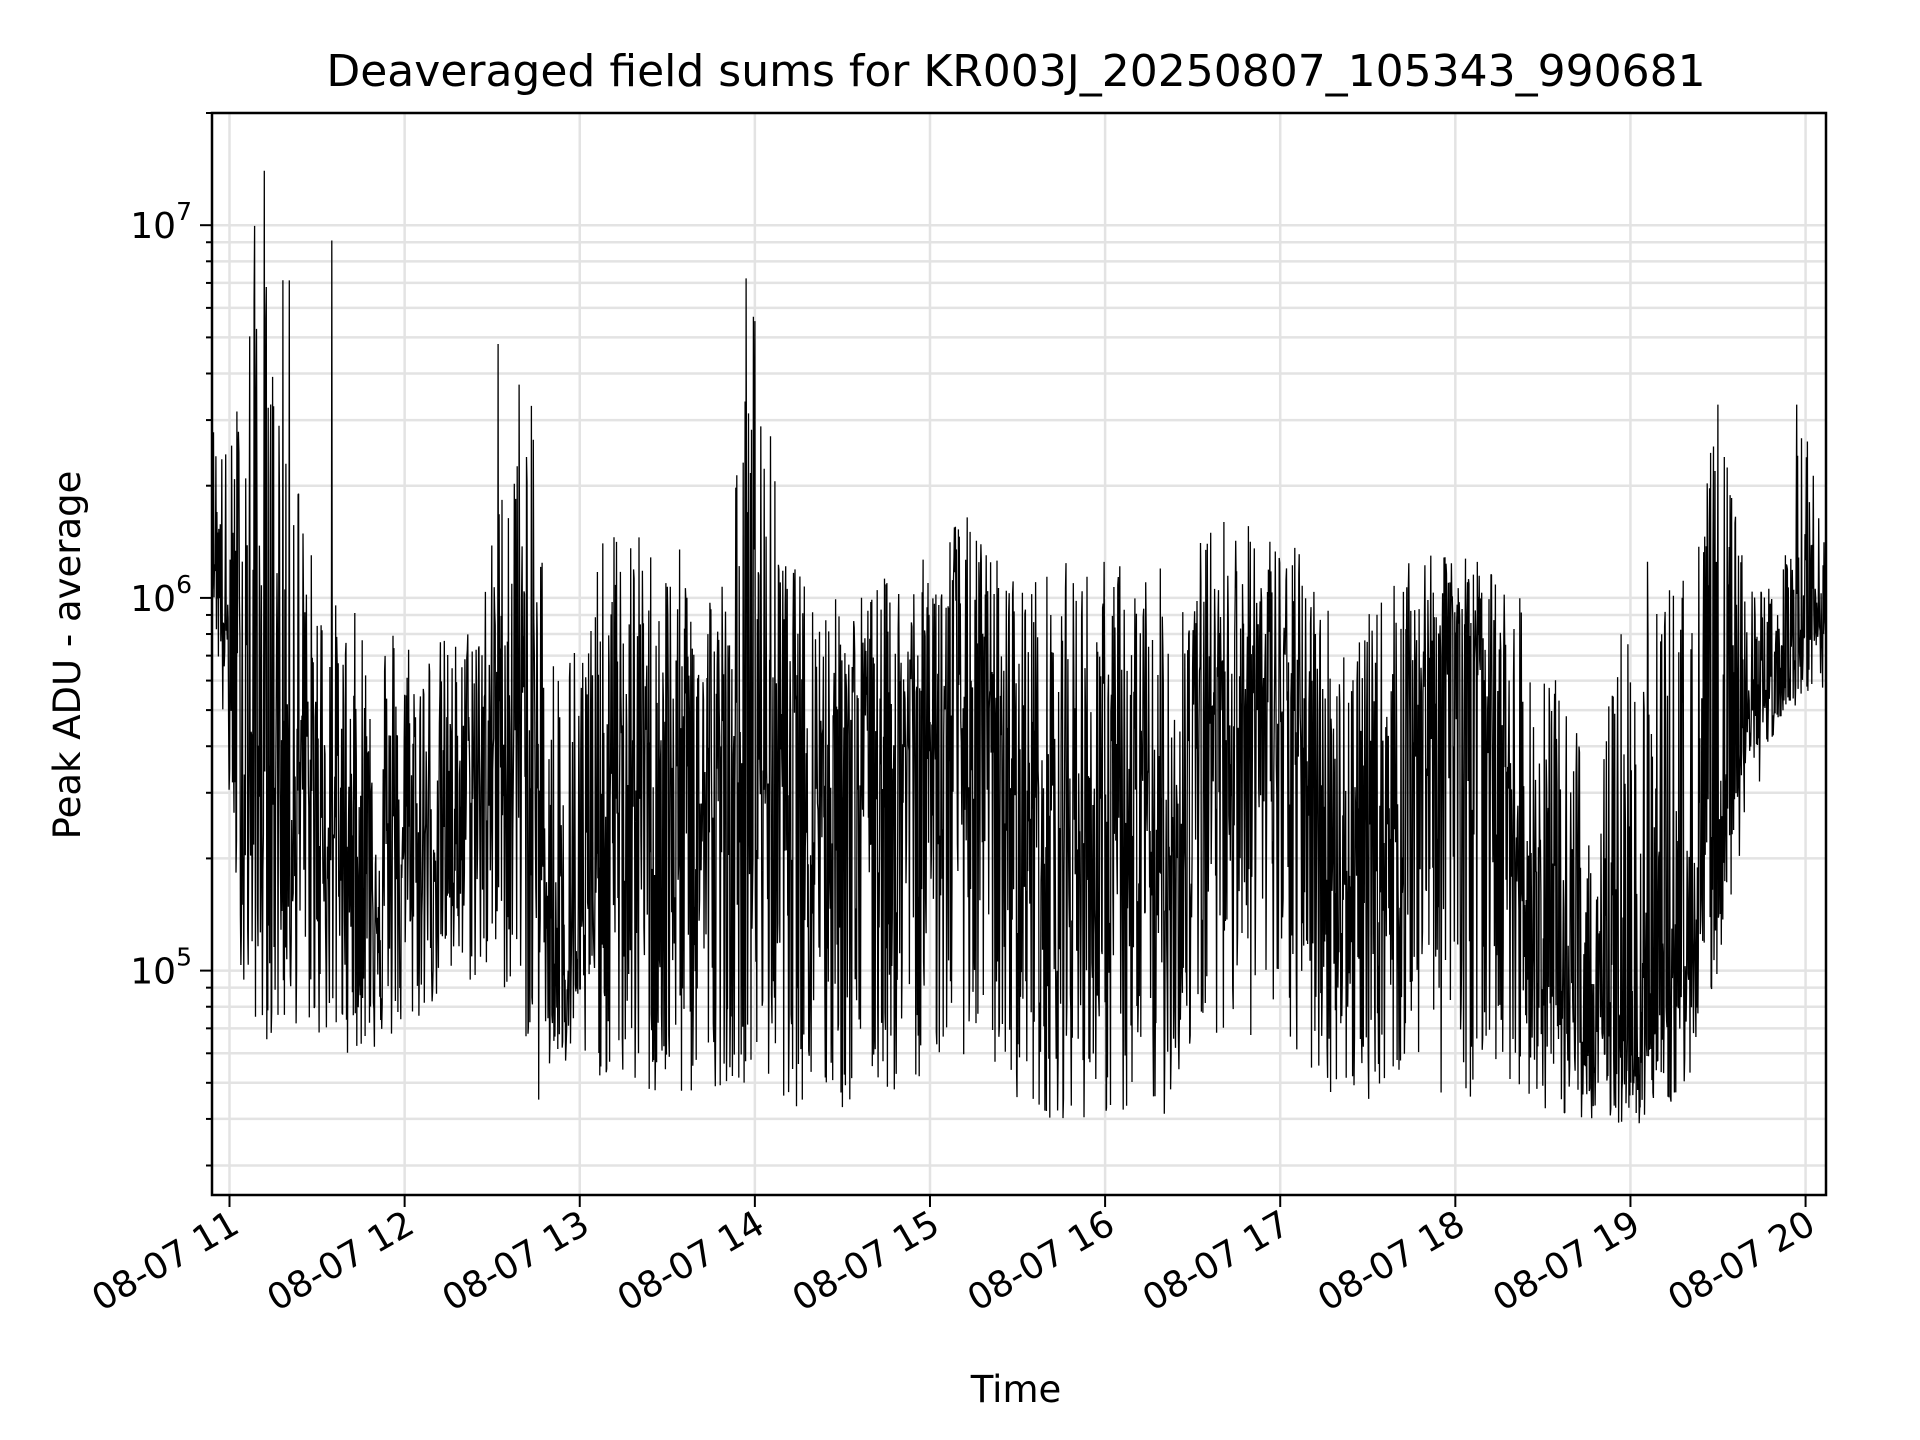 The width and height of the screenshot is (1920, 1440). I want to click on x-tick-label: 08-07 19, so click(1566, 1261).